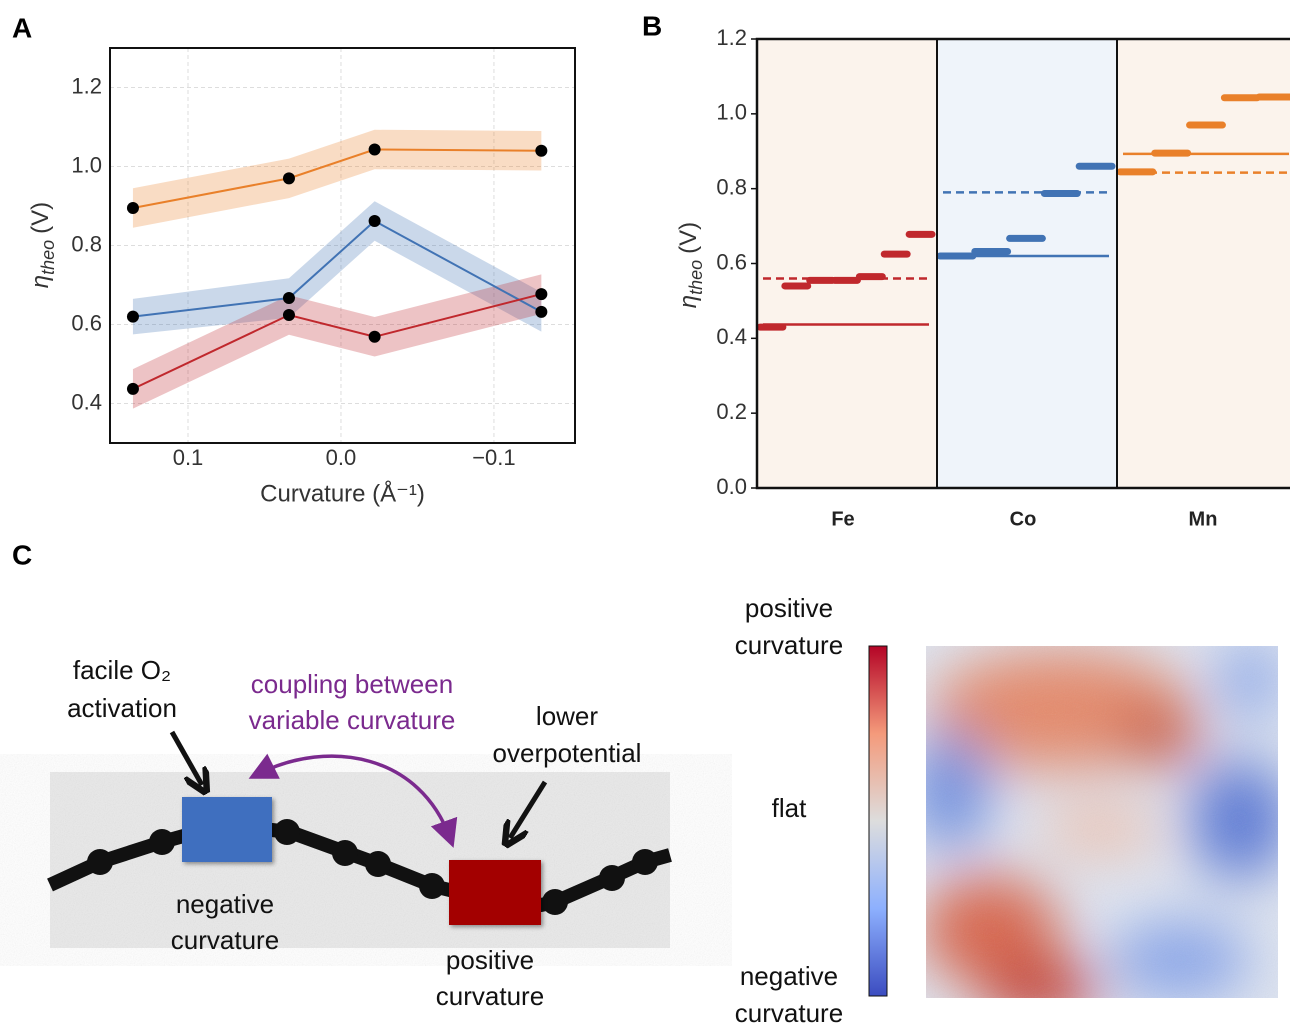 This screenshot has width=1290, height=1029. I want to click on coupling-arrow, so click(353, 800).